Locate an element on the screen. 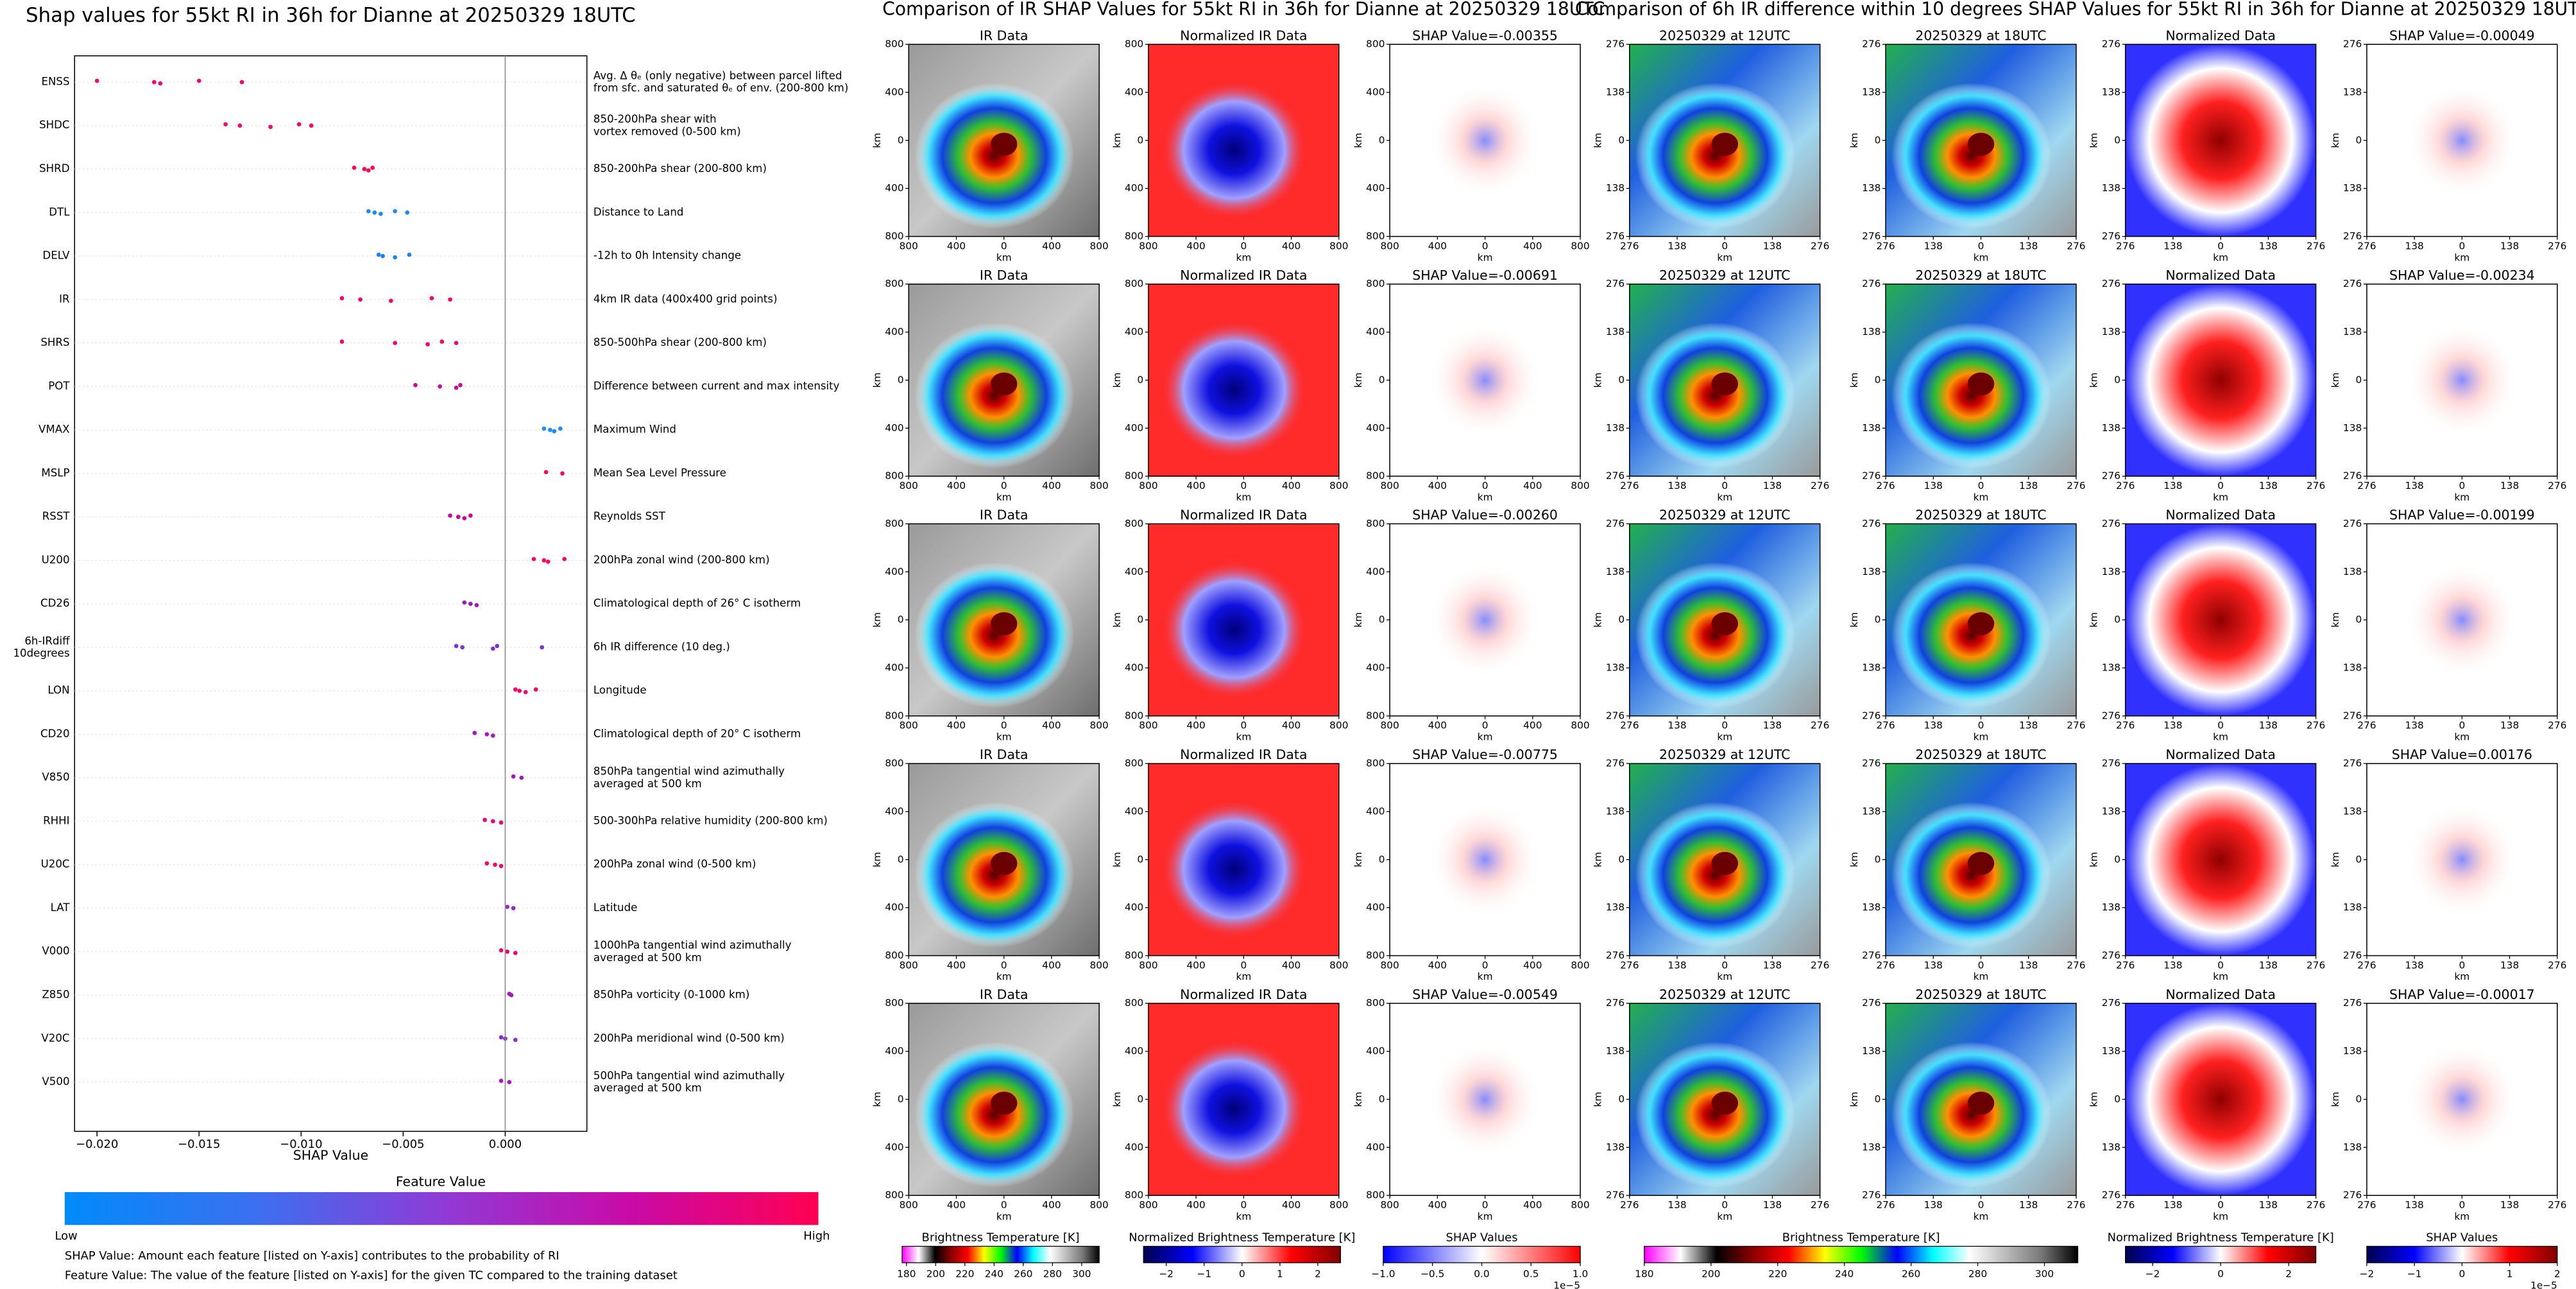  panel-title: Normalized Data is located at coordinates (2220, 515).